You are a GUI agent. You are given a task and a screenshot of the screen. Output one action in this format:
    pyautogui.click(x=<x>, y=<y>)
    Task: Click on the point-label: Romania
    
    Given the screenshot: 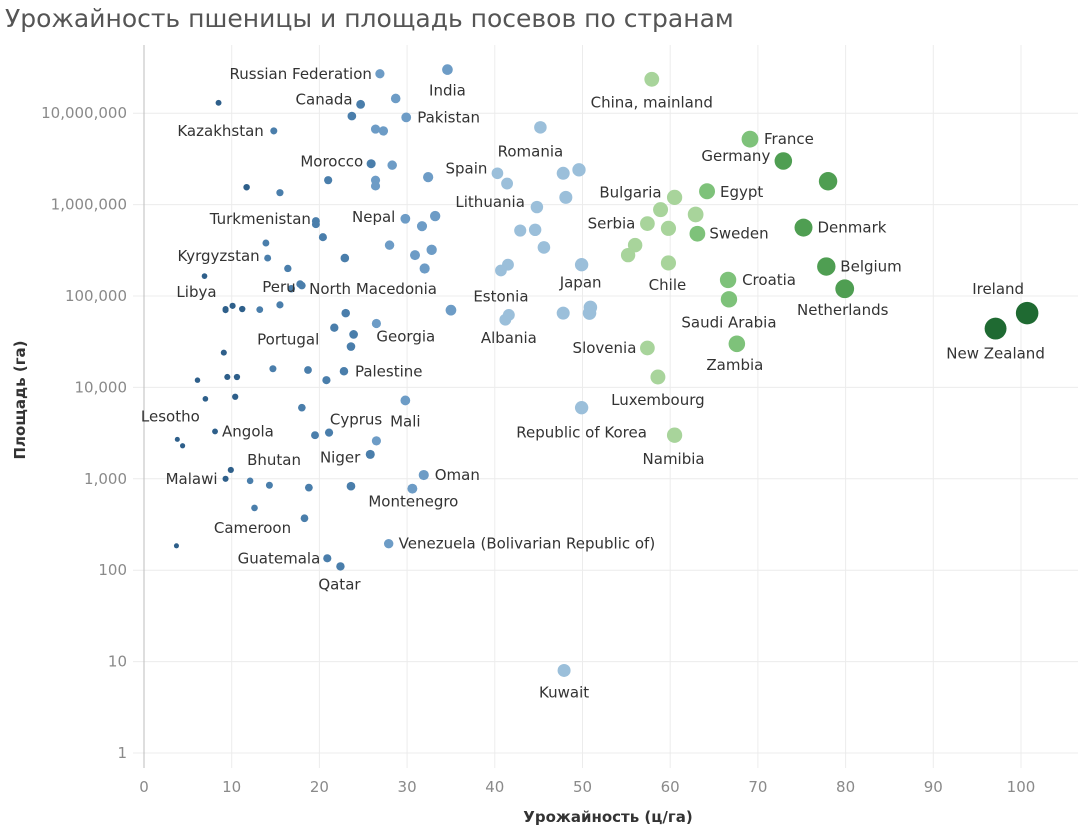 What is the action you would take?
    pyautogui.click(x=531, y=151)
    